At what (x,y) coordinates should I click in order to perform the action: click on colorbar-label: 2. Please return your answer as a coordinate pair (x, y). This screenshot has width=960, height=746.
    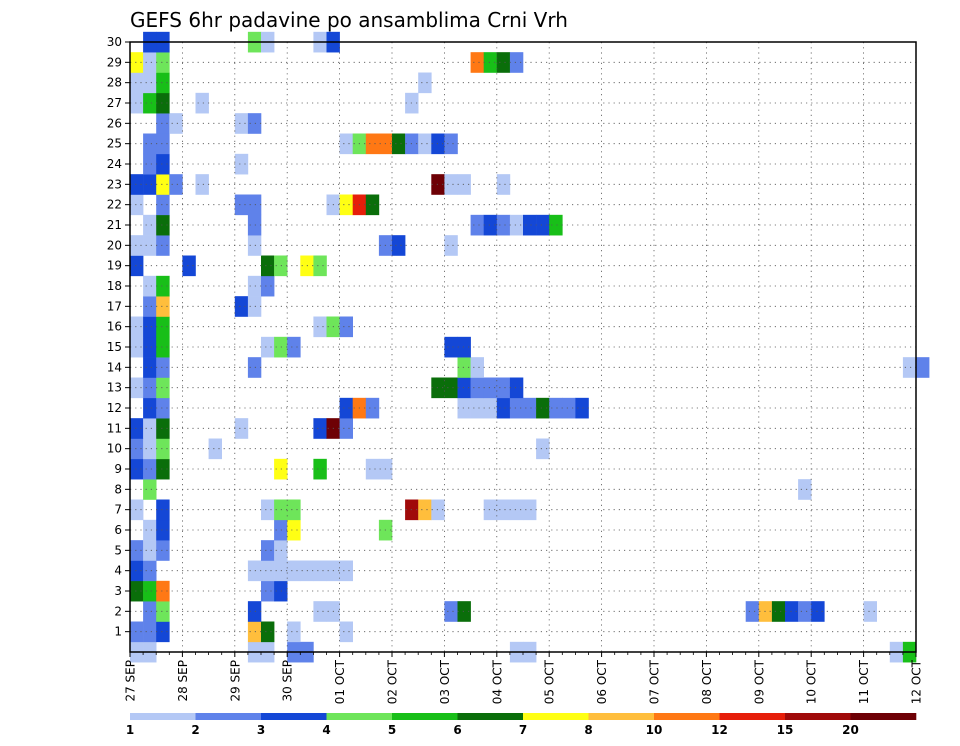
    Looking at the image, I should click on (195, 730).